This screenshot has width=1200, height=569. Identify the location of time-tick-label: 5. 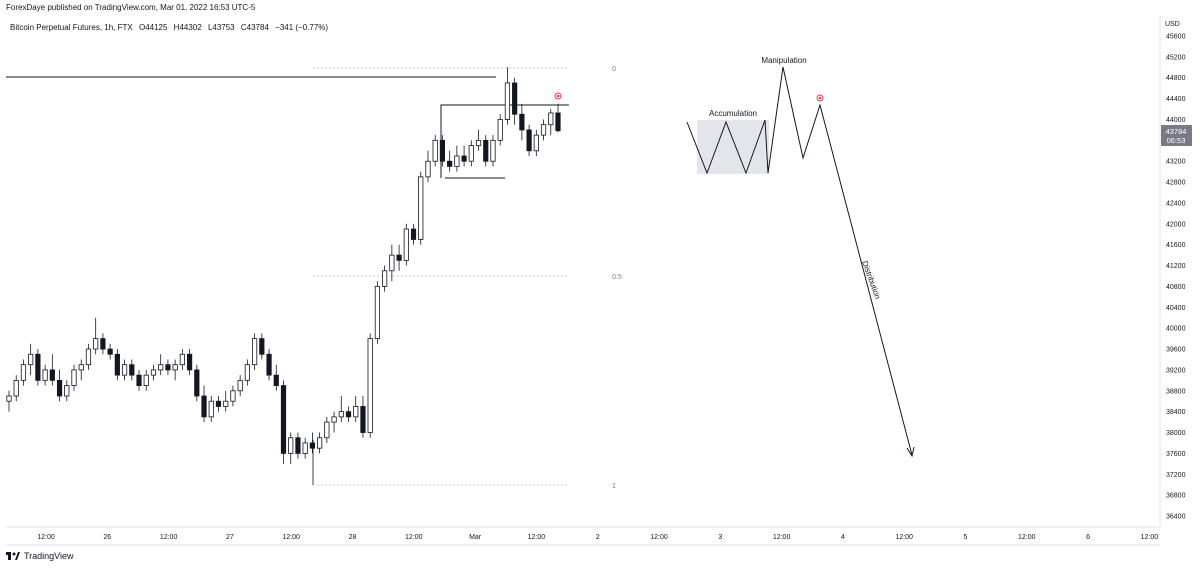
(966, 537).